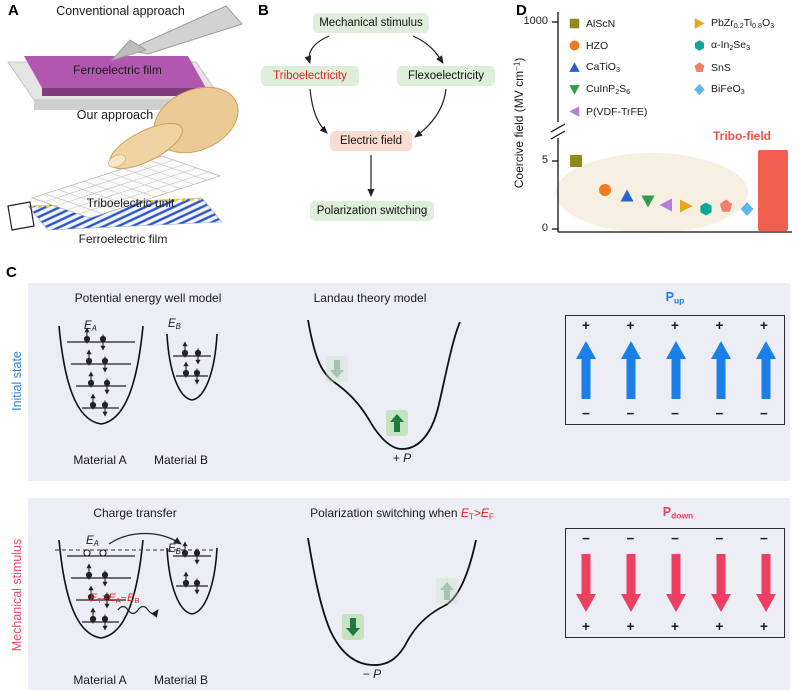 This screenshot has width=799, height=692. What do you see at coordinates (428, 49) in the screenshot?
I see `arrow-mech-to-flexo` at bounding box center [428, 49].